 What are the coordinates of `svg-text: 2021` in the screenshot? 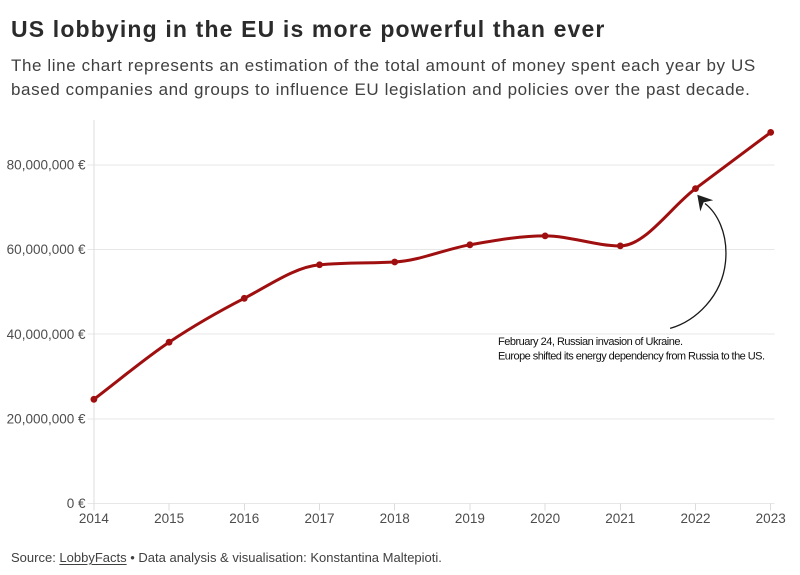 It's located at (620, 518).